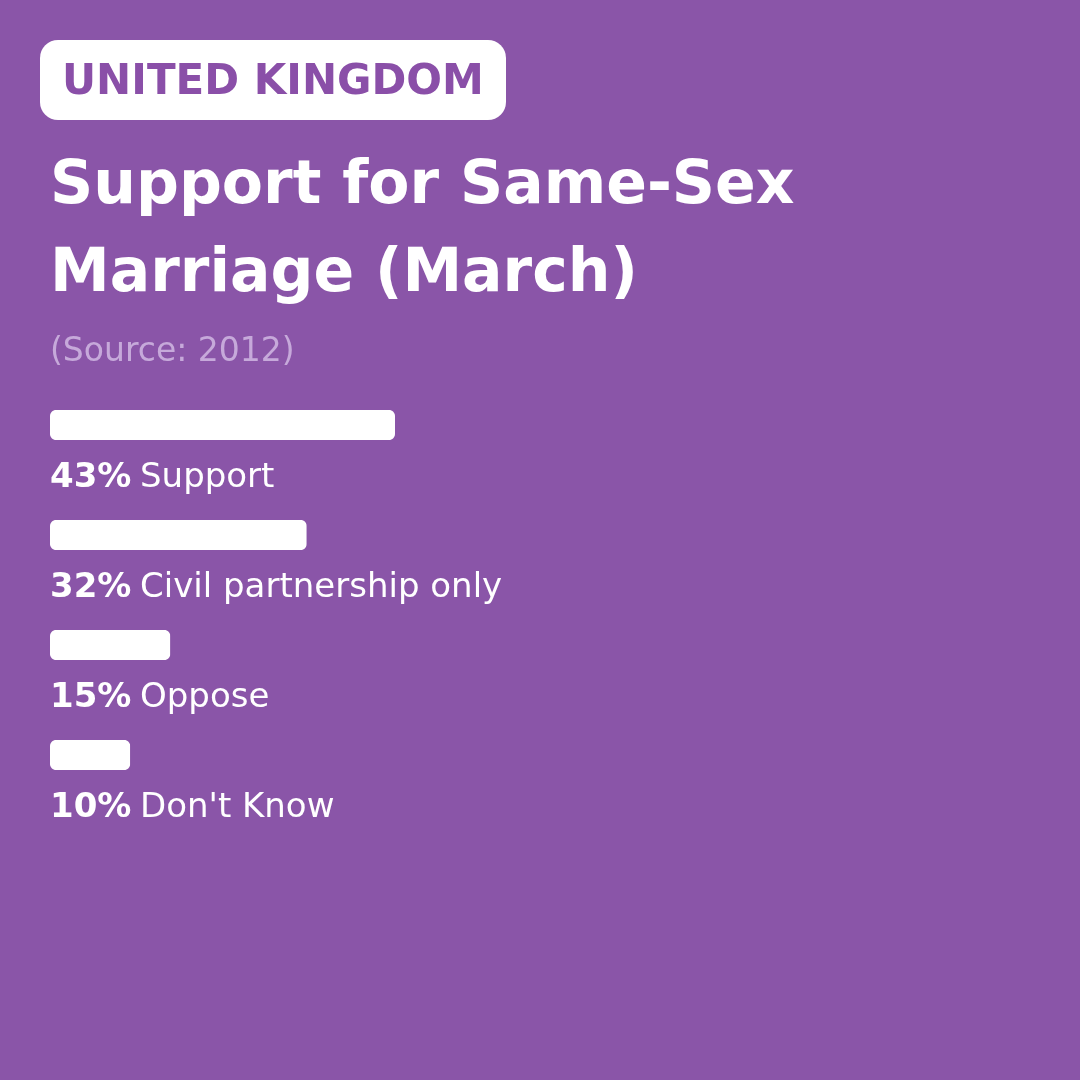 The height and width of the screenshot is (1080, 1080). I want to click on y-tick-label: Civil partnership only, so click(321, 585).